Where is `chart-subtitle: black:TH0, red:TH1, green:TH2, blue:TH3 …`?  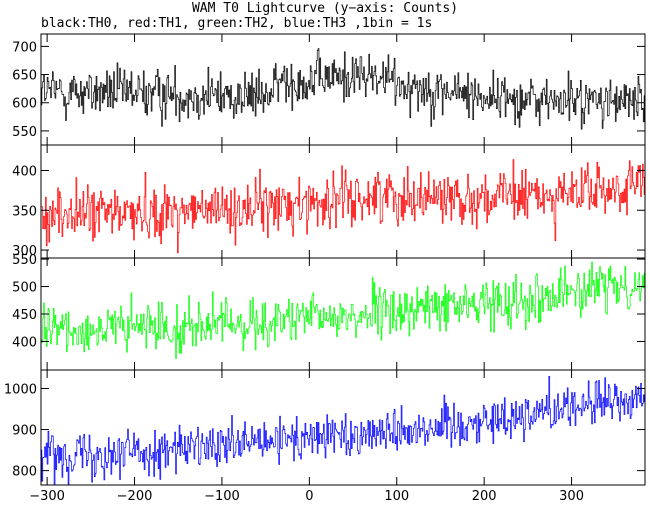 chart-subtitle: black:TH0, red:TH1, green:TH2, blue:TH3 … is located at coordinates (237, 23).